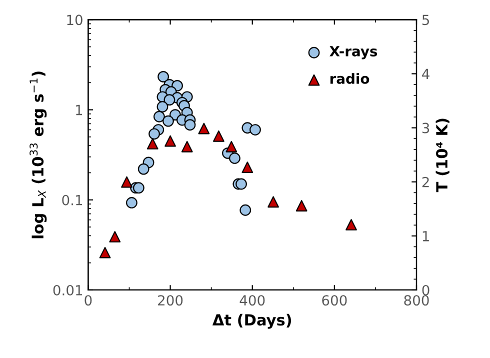  What do you see at coordinates (426, 290) in the screenshot?
I see `y2-tick-label: 0` at bounding box center [426, 290].